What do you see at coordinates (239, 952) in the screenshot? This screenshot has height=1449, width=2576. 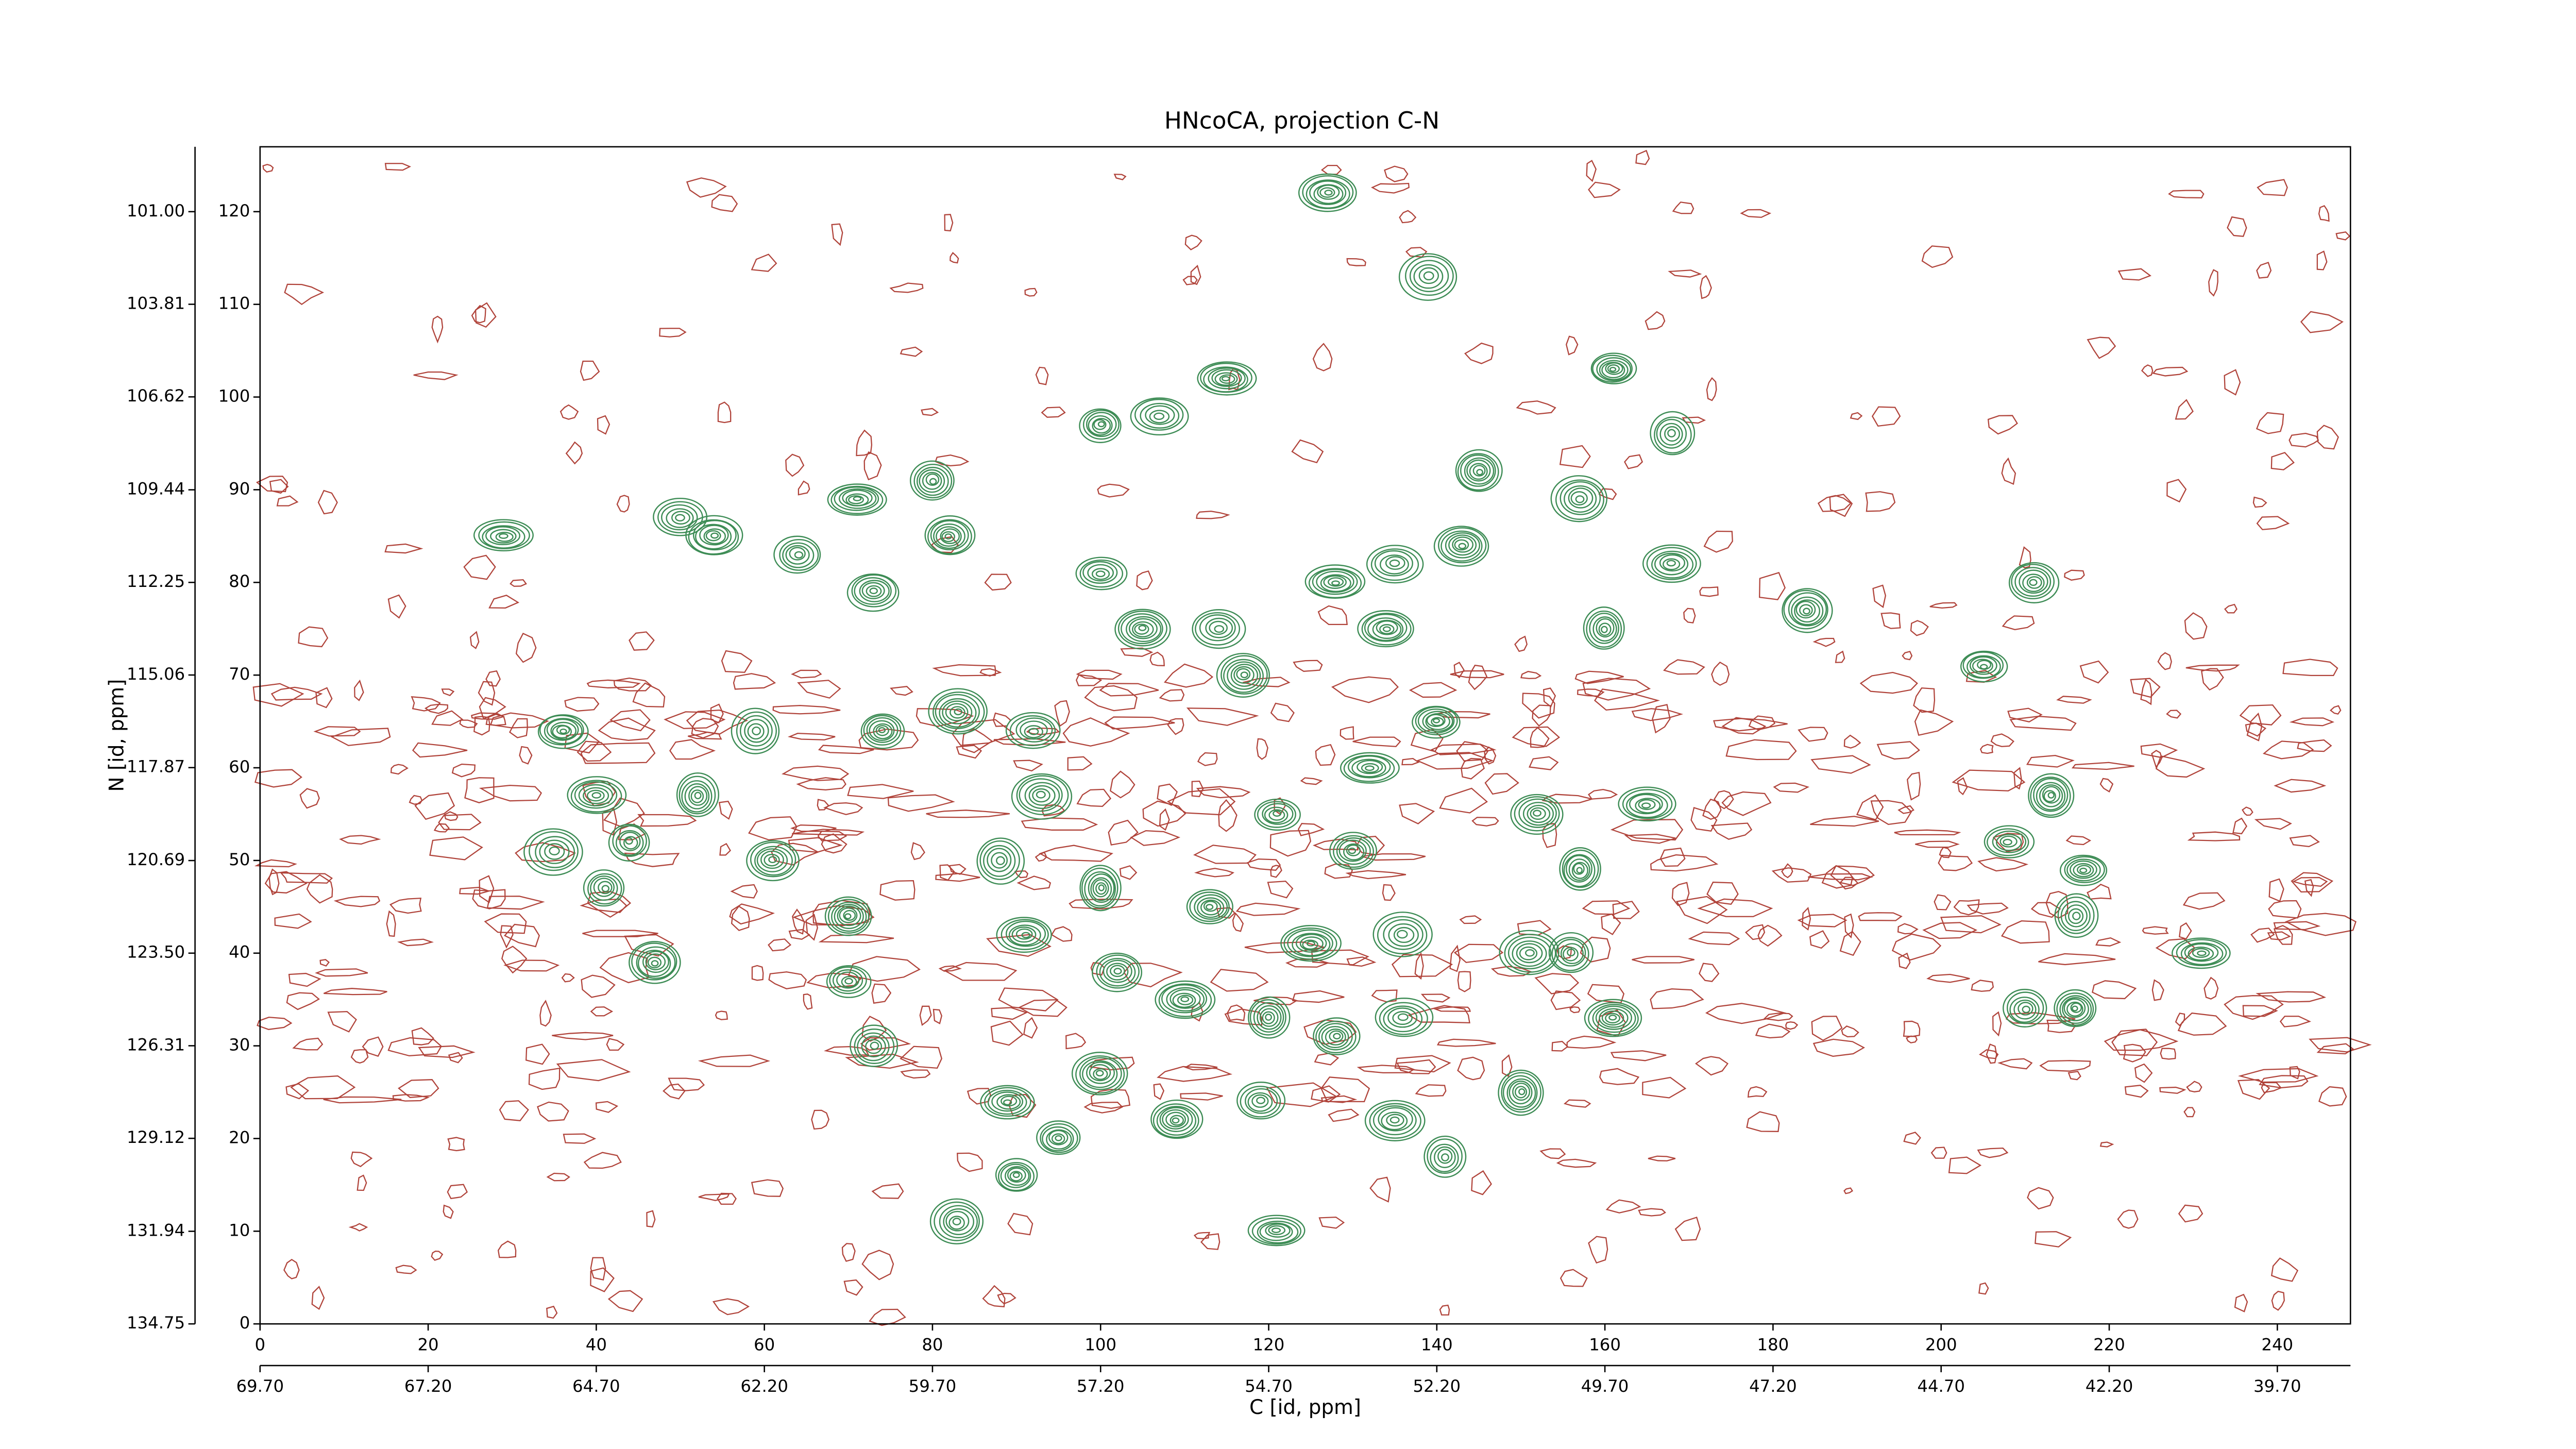 I see `y-tick-label: 40` at bounding box center [239, 952].